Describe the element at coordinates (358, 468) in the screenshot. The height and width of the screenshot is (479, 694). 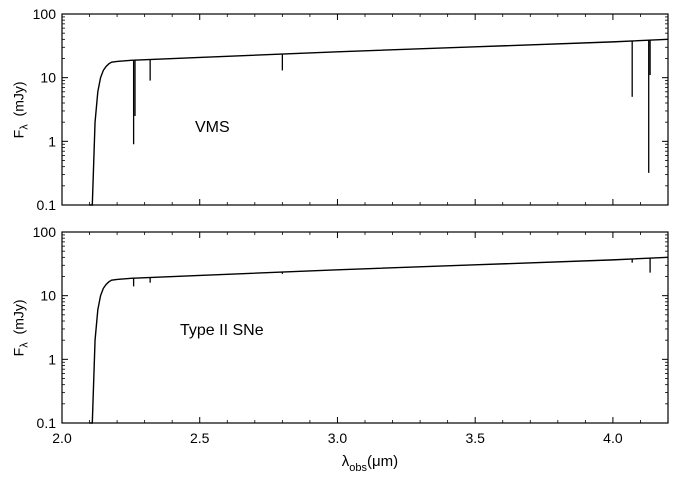
I see `x-axis-subscript: obs` at that location.